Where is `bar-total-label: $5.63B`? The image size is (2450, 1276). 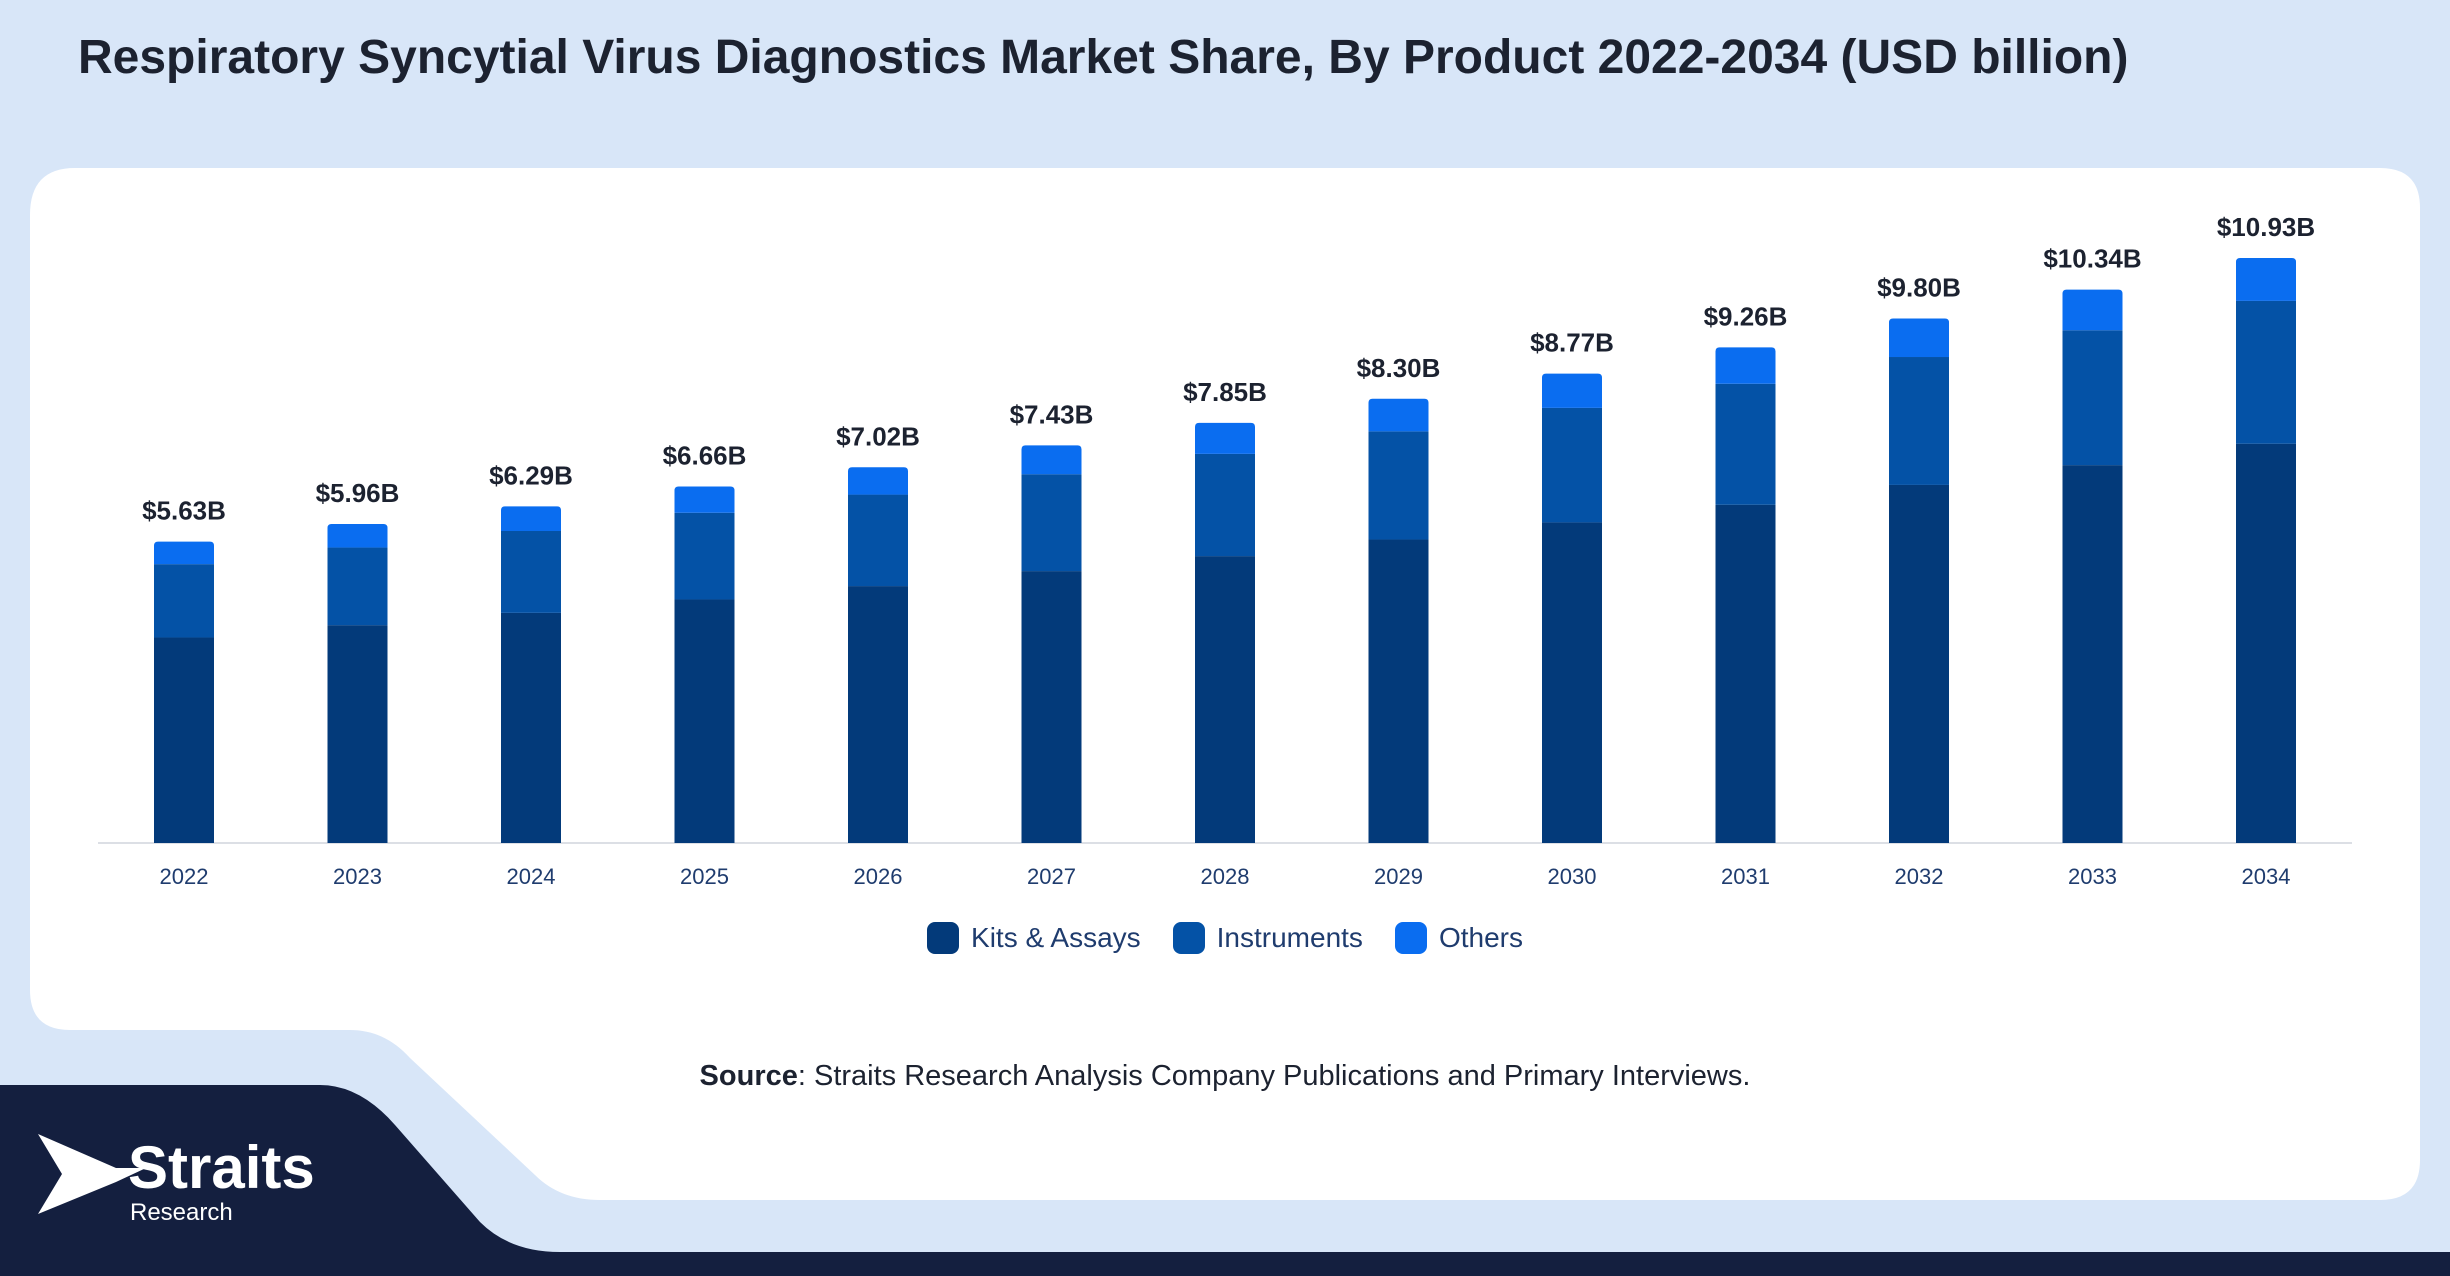
bar-total-label: $5.63B is located at coordinates (184, 511).